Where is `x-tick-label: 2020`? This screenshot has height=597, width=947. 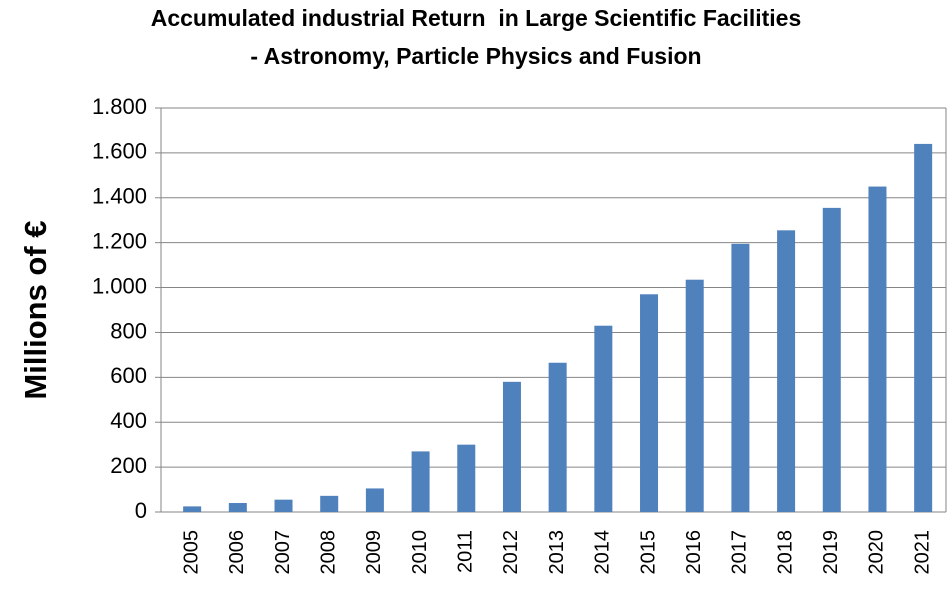
x-tick-label: 2020 is located at coordinates (877, 552).